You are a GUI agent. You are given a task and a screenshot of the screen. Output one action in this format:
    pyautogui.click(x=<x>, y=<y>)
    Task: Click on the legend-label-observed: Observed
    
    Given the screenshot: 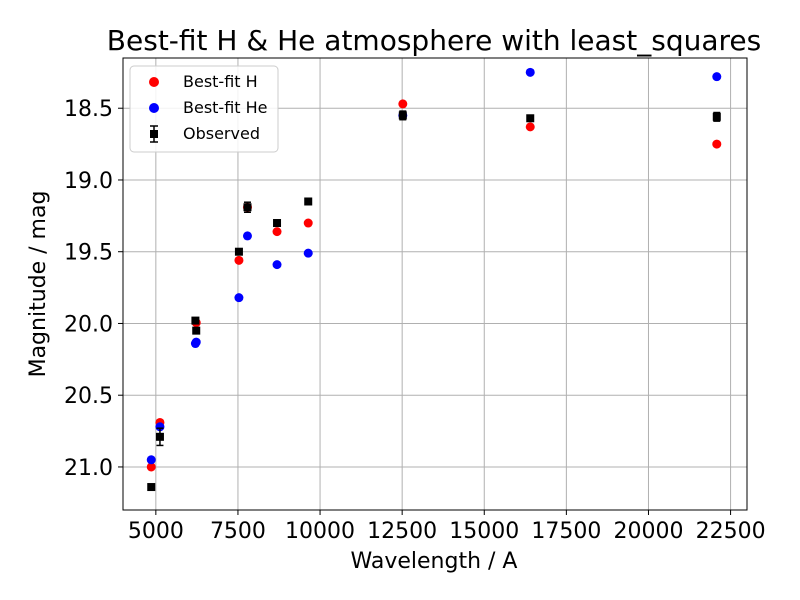 What is the action you would take?
    pyautogui.click(x=221, y=133)
    